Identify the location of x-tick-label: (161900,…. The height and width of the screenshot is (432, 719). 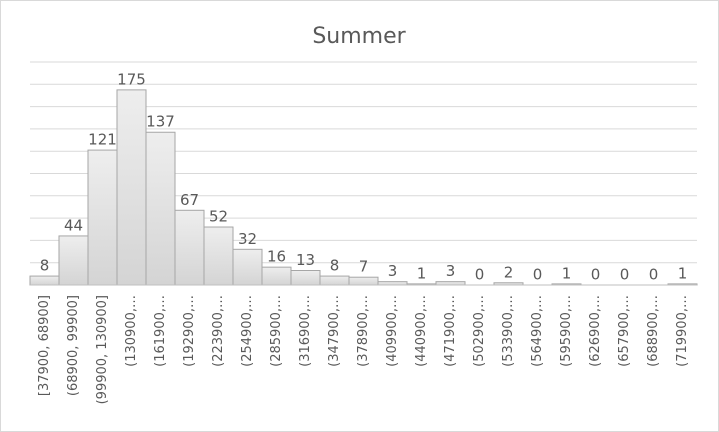
(160, 331).